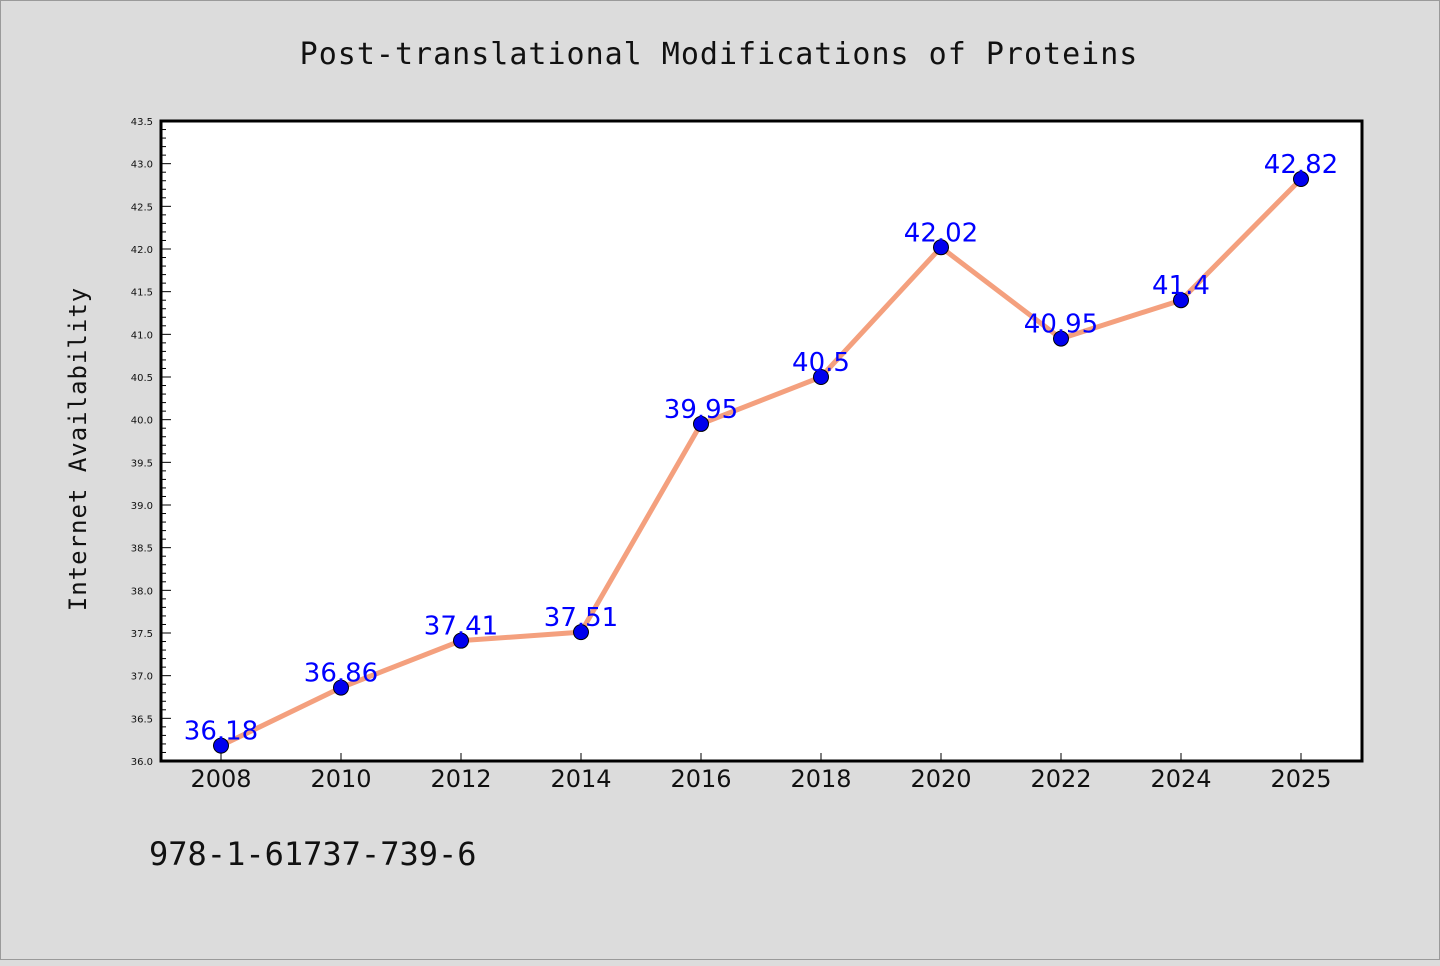 This screenshot has height=966, width=1440. Describe the element at coordinates (340, 779) in the screenshot. I see `x-tick-label: 2010` at that location.